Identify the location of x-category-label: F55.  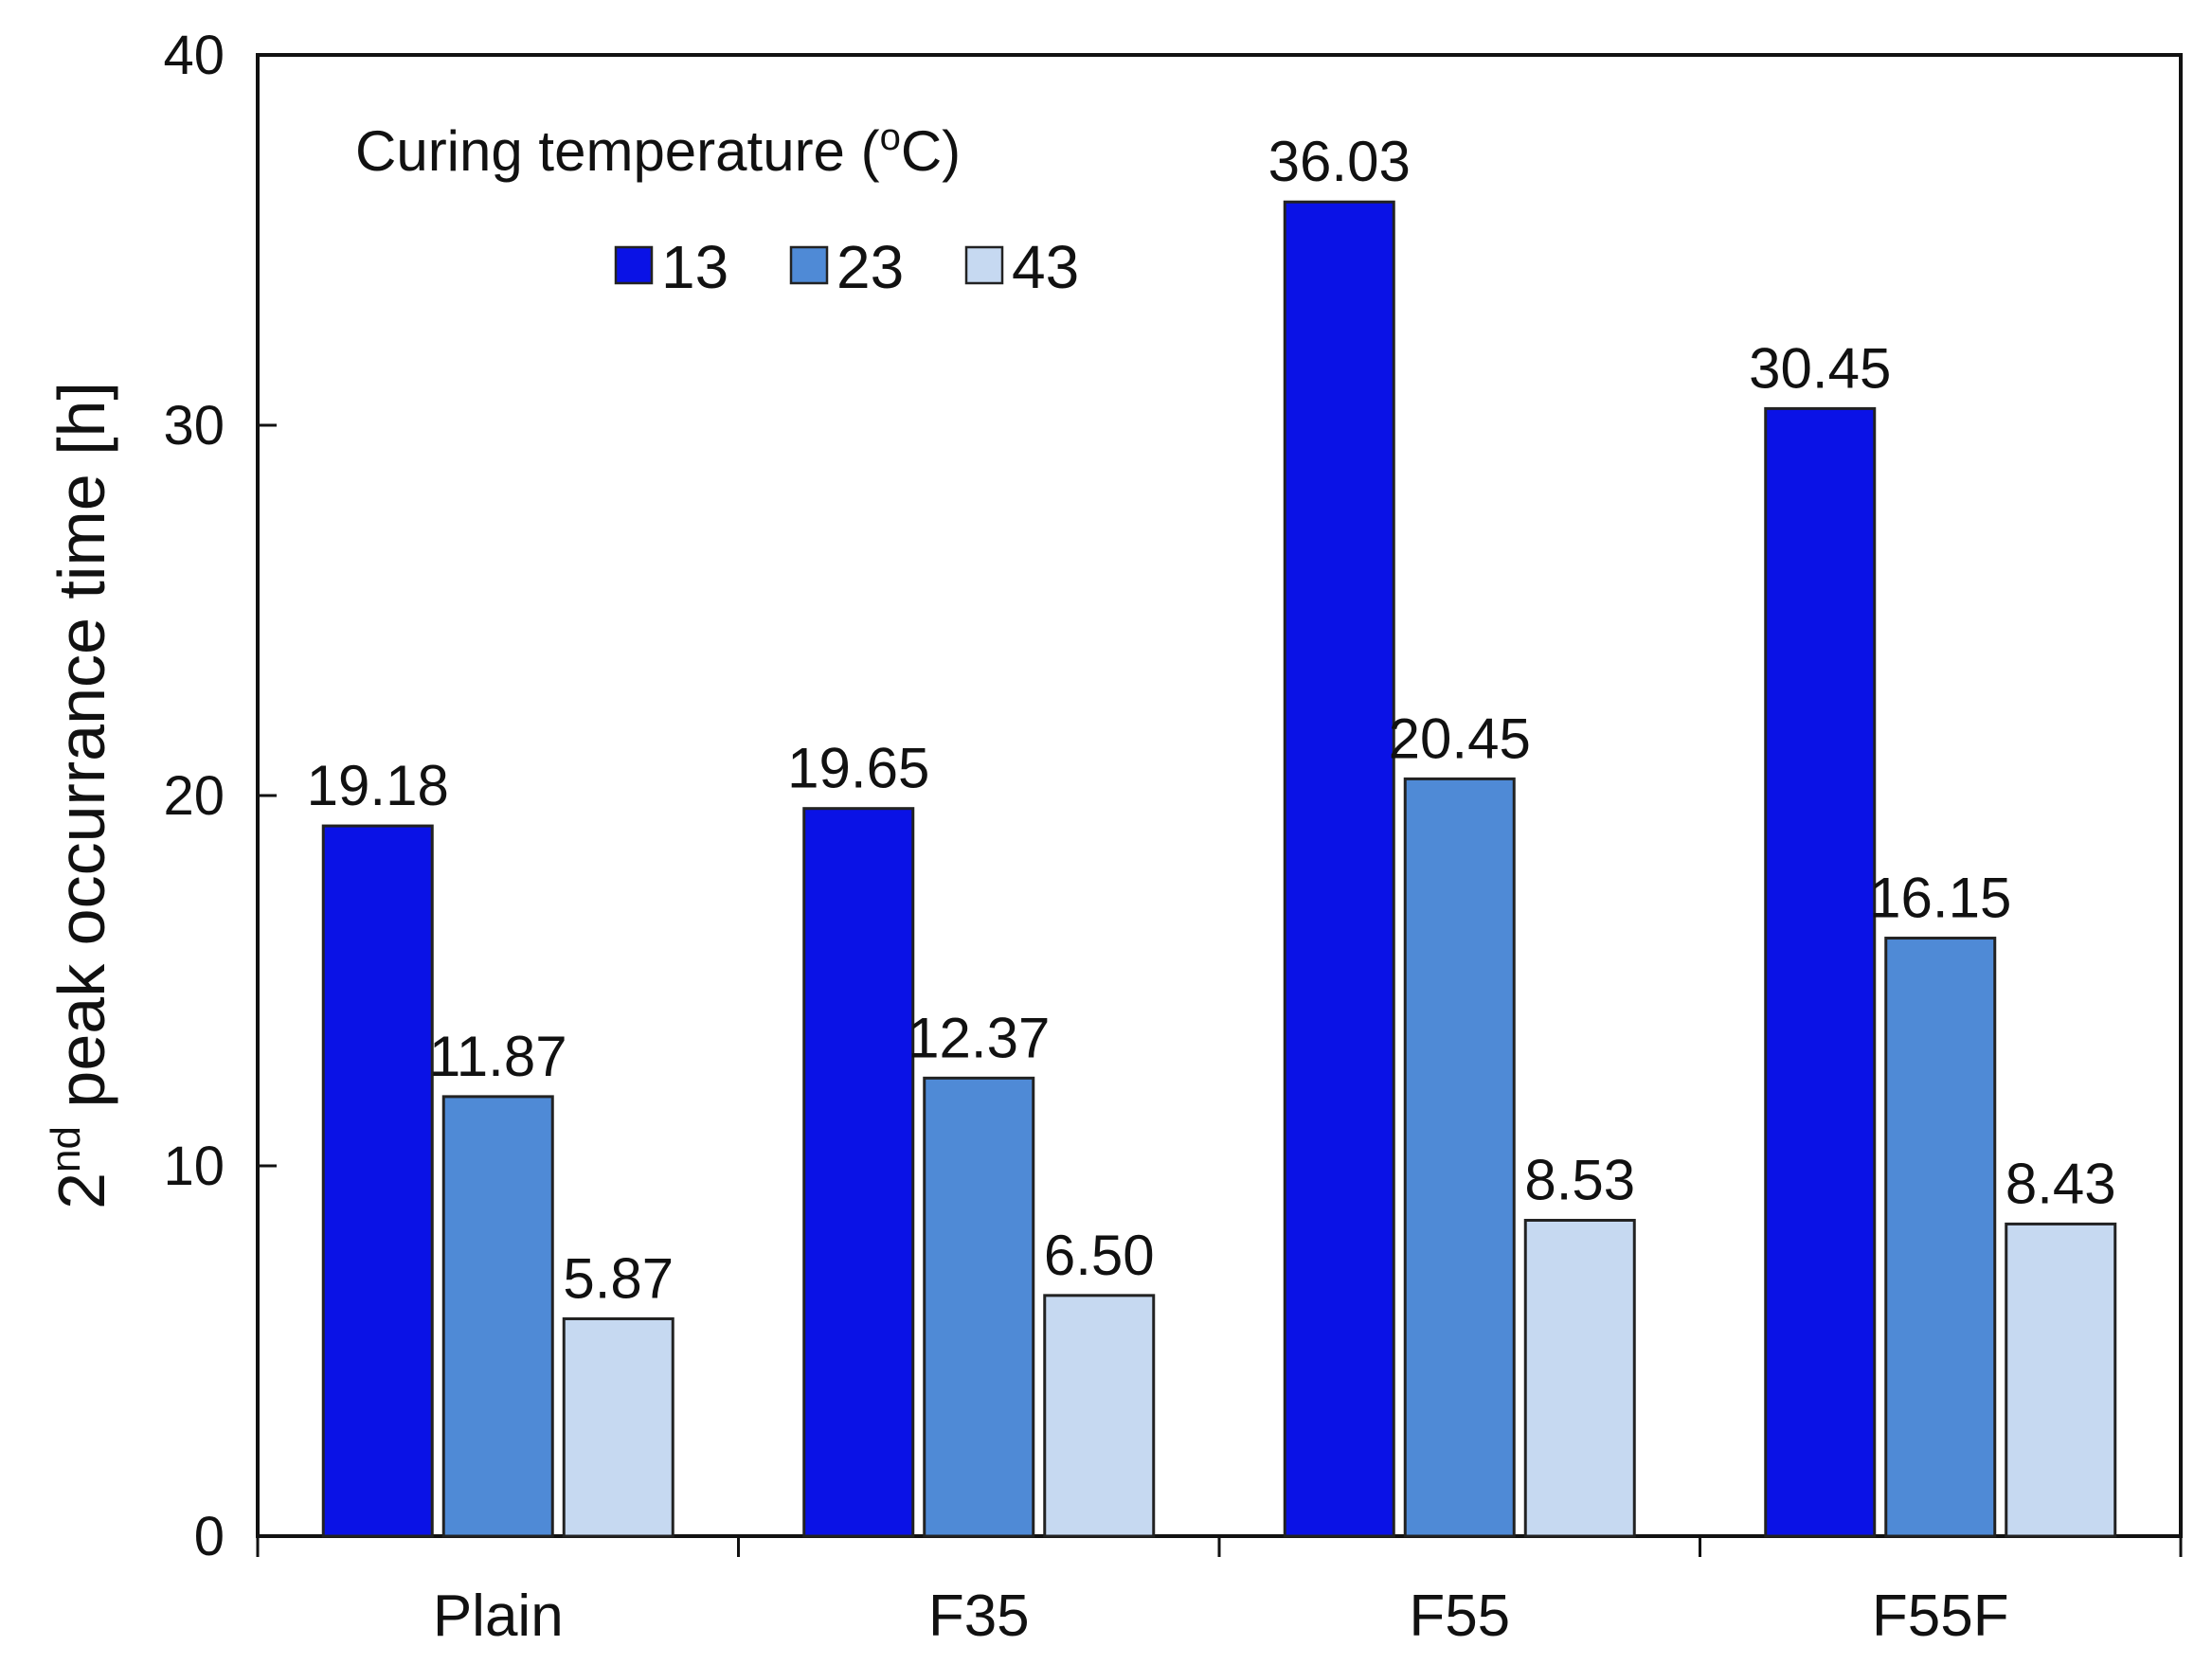
(1460, 1616).